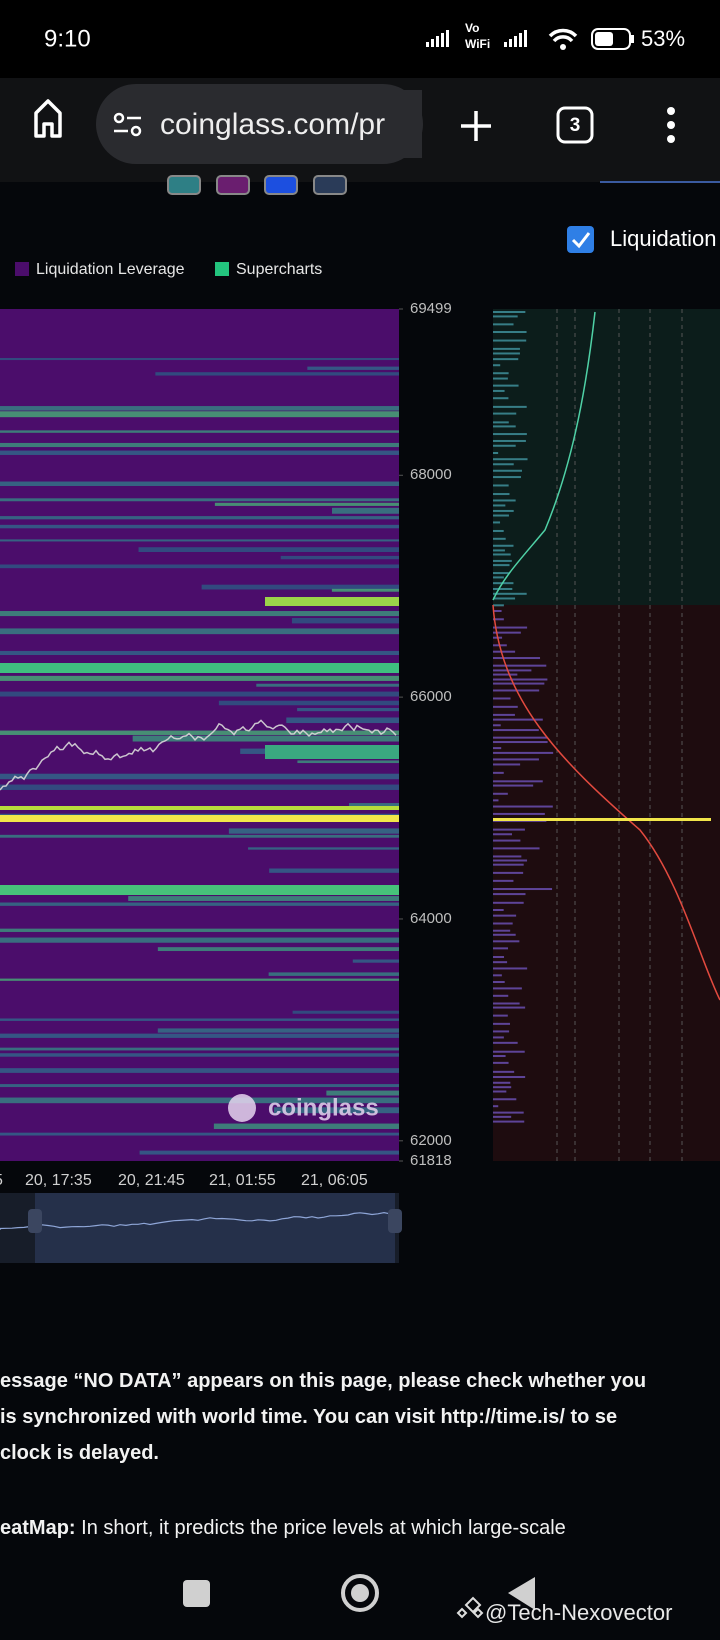  Describe the element at coordinates (521, 1593) in the screenshot. I see `back-button` at that location.